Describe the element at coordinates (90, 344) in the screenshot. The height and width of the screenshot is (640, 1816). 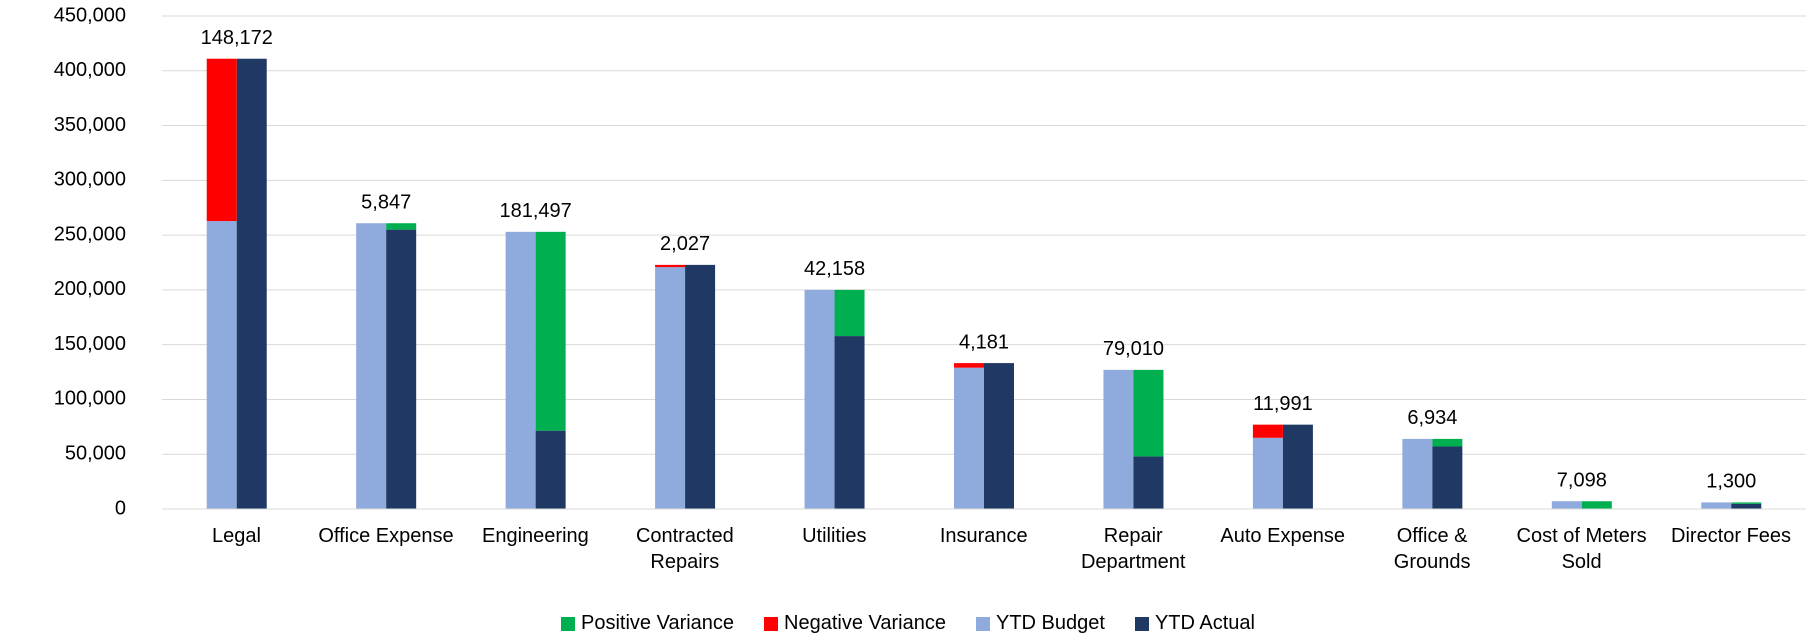
I see `y-tick-label: 150,000` at that location.